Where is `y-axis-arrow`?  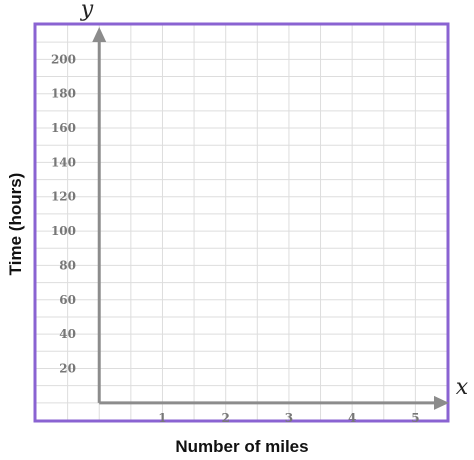 y-axis-arrow is located at coordinates (99, 34).